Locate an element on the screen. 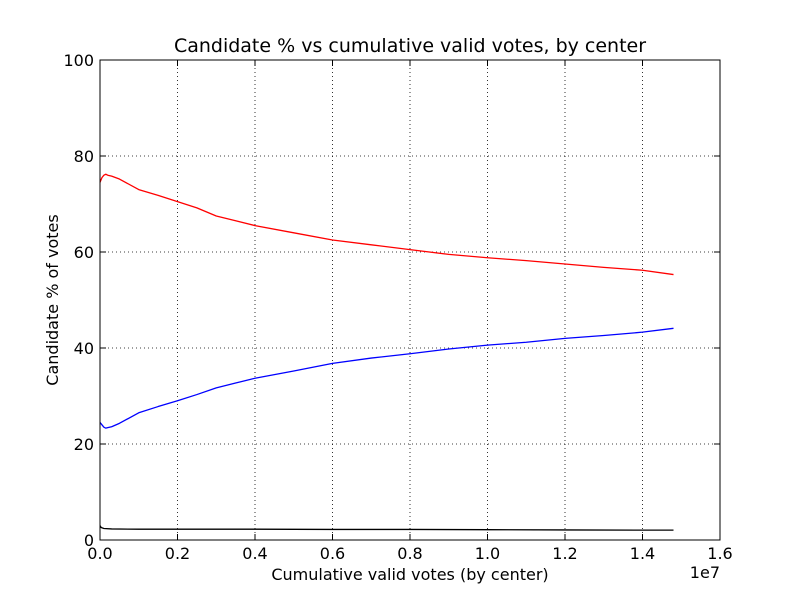 The height and width of the screenshot is (600, 800). x-tick-label: 0.4 is located at coordinates (254, 553).